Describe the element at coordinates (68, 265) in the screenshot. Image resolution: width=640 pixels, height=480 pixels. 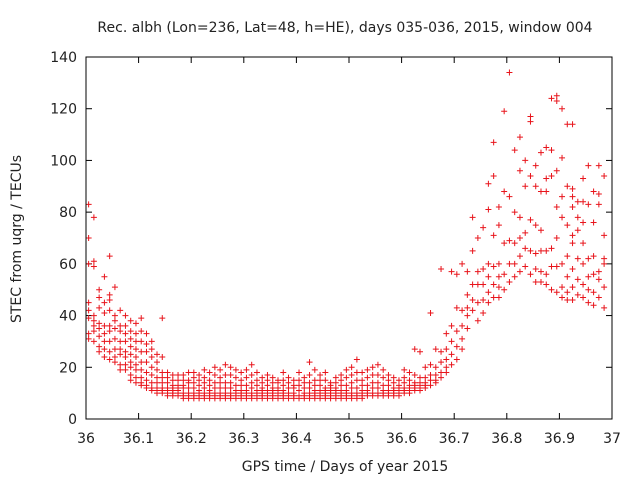
I see `y-tick-label: 60` at that location.